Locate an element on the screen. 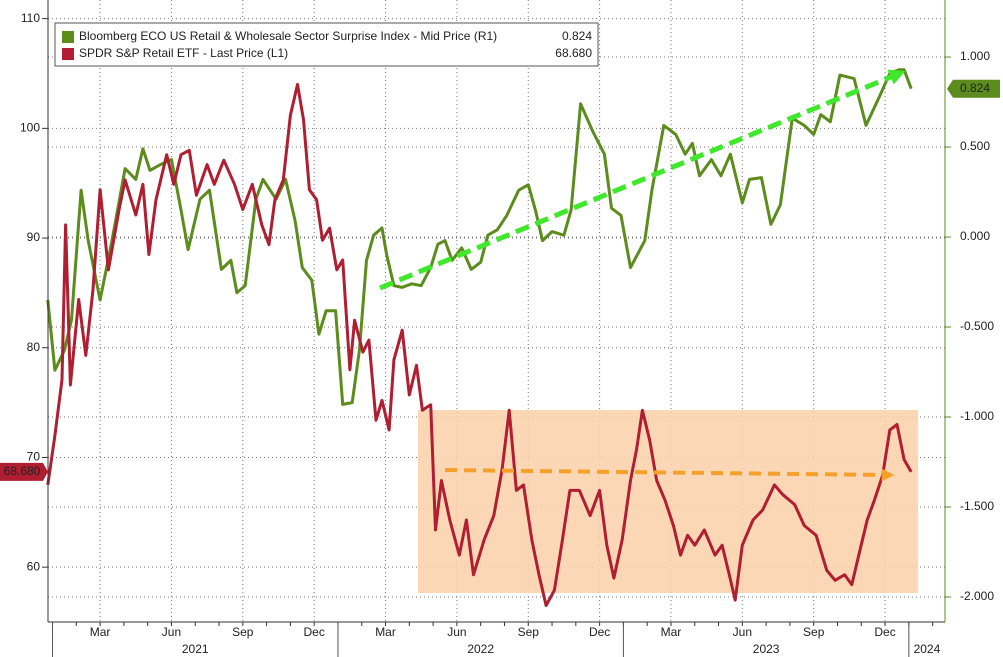 This screenshot has width=1003, height=657. y2-tick-label: -1.500 is located at coordinates (977, 506).